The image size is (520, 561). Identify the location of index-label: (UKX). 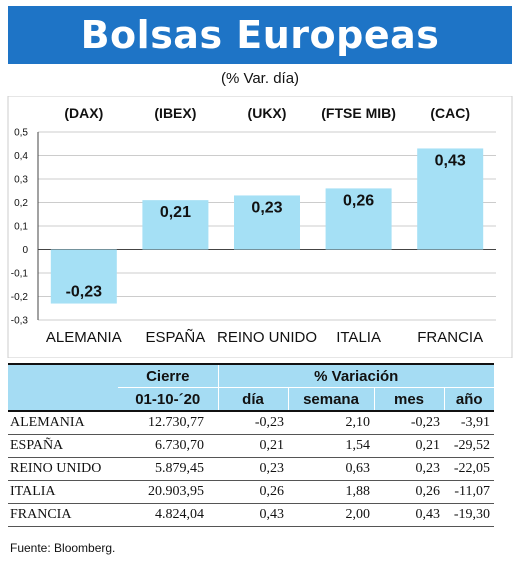
(267, 113).